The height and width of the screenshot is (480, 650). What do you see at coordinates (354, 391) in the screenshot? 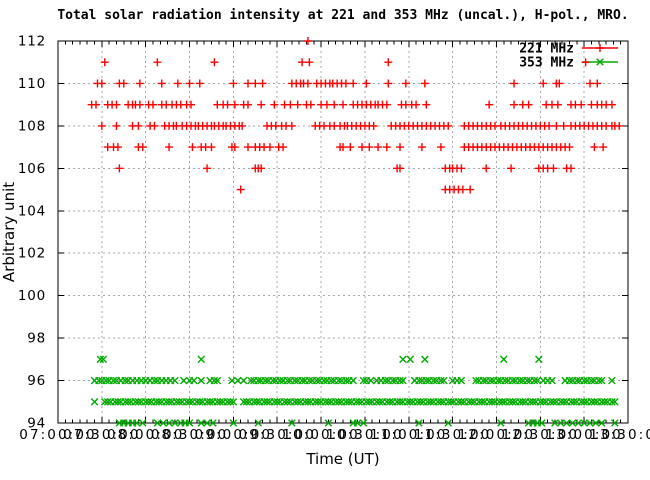
I see `series-353mhz` at bounding box center [354, 391].